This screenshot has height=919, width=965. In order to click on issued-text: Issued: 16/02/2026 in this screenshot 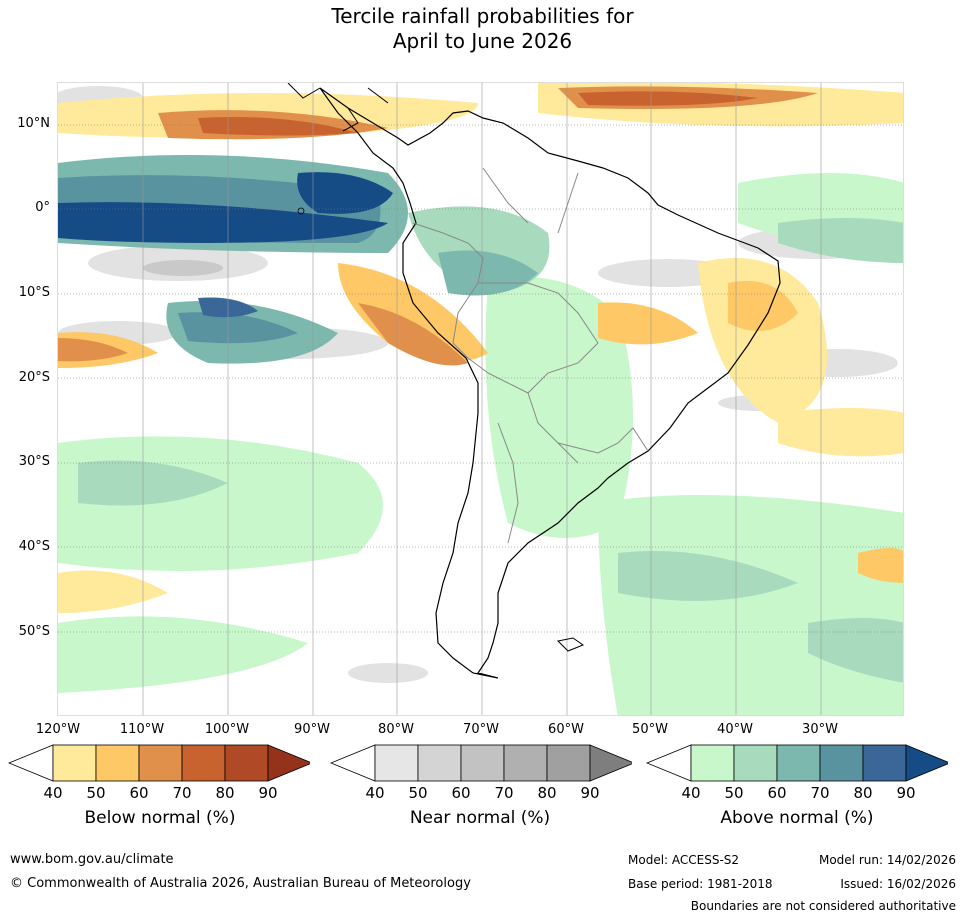, I will do `click(898, 884)`.